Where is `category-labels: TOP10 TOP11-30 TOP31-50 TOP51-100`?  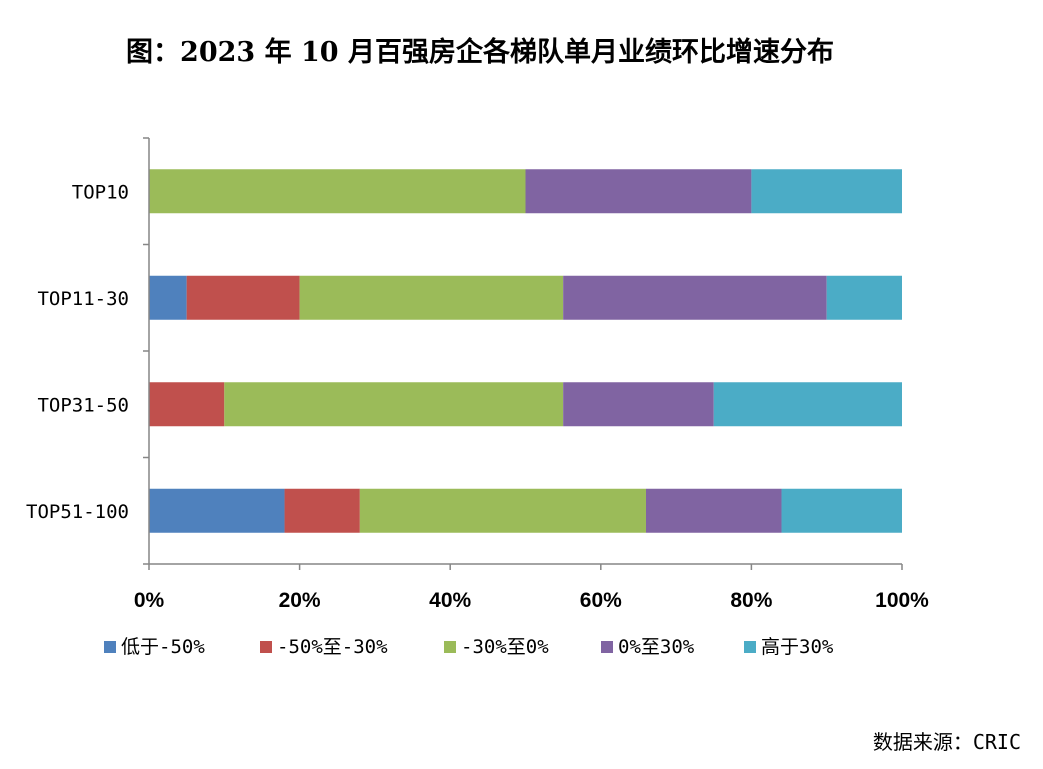 category-labels: TOP10 TOP11-30 TOP31-50 TOP51-100 is located at coordinates (77, 352).